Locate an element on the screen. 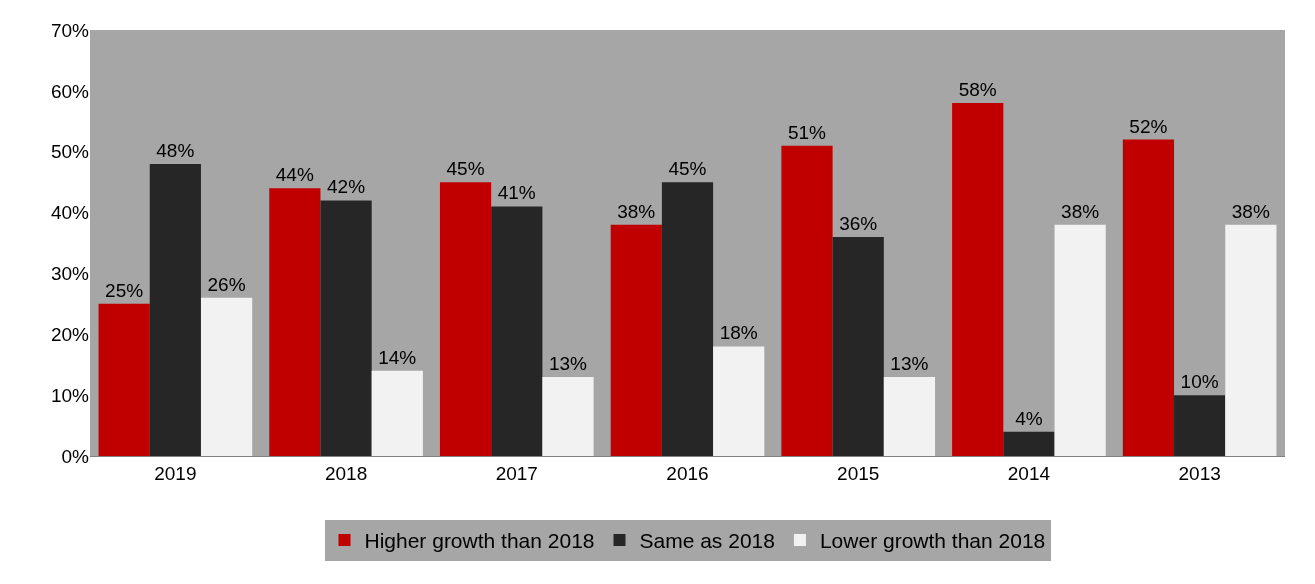 The height and width of the screenshot is (584, 1315). y-tick-label: 0% is located at coordinates (75, 456).